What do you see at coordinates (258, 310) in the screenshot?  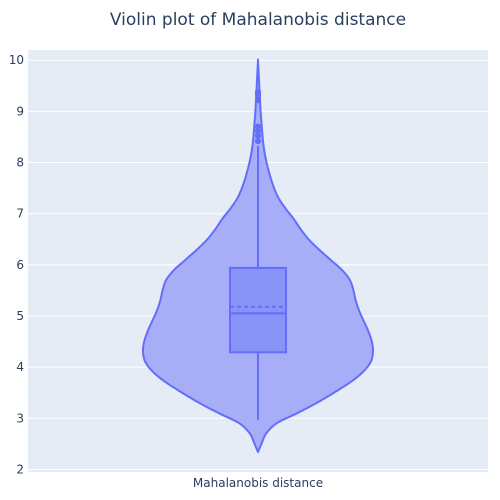 I see `iqr-box` at bounding box center [258, 310].